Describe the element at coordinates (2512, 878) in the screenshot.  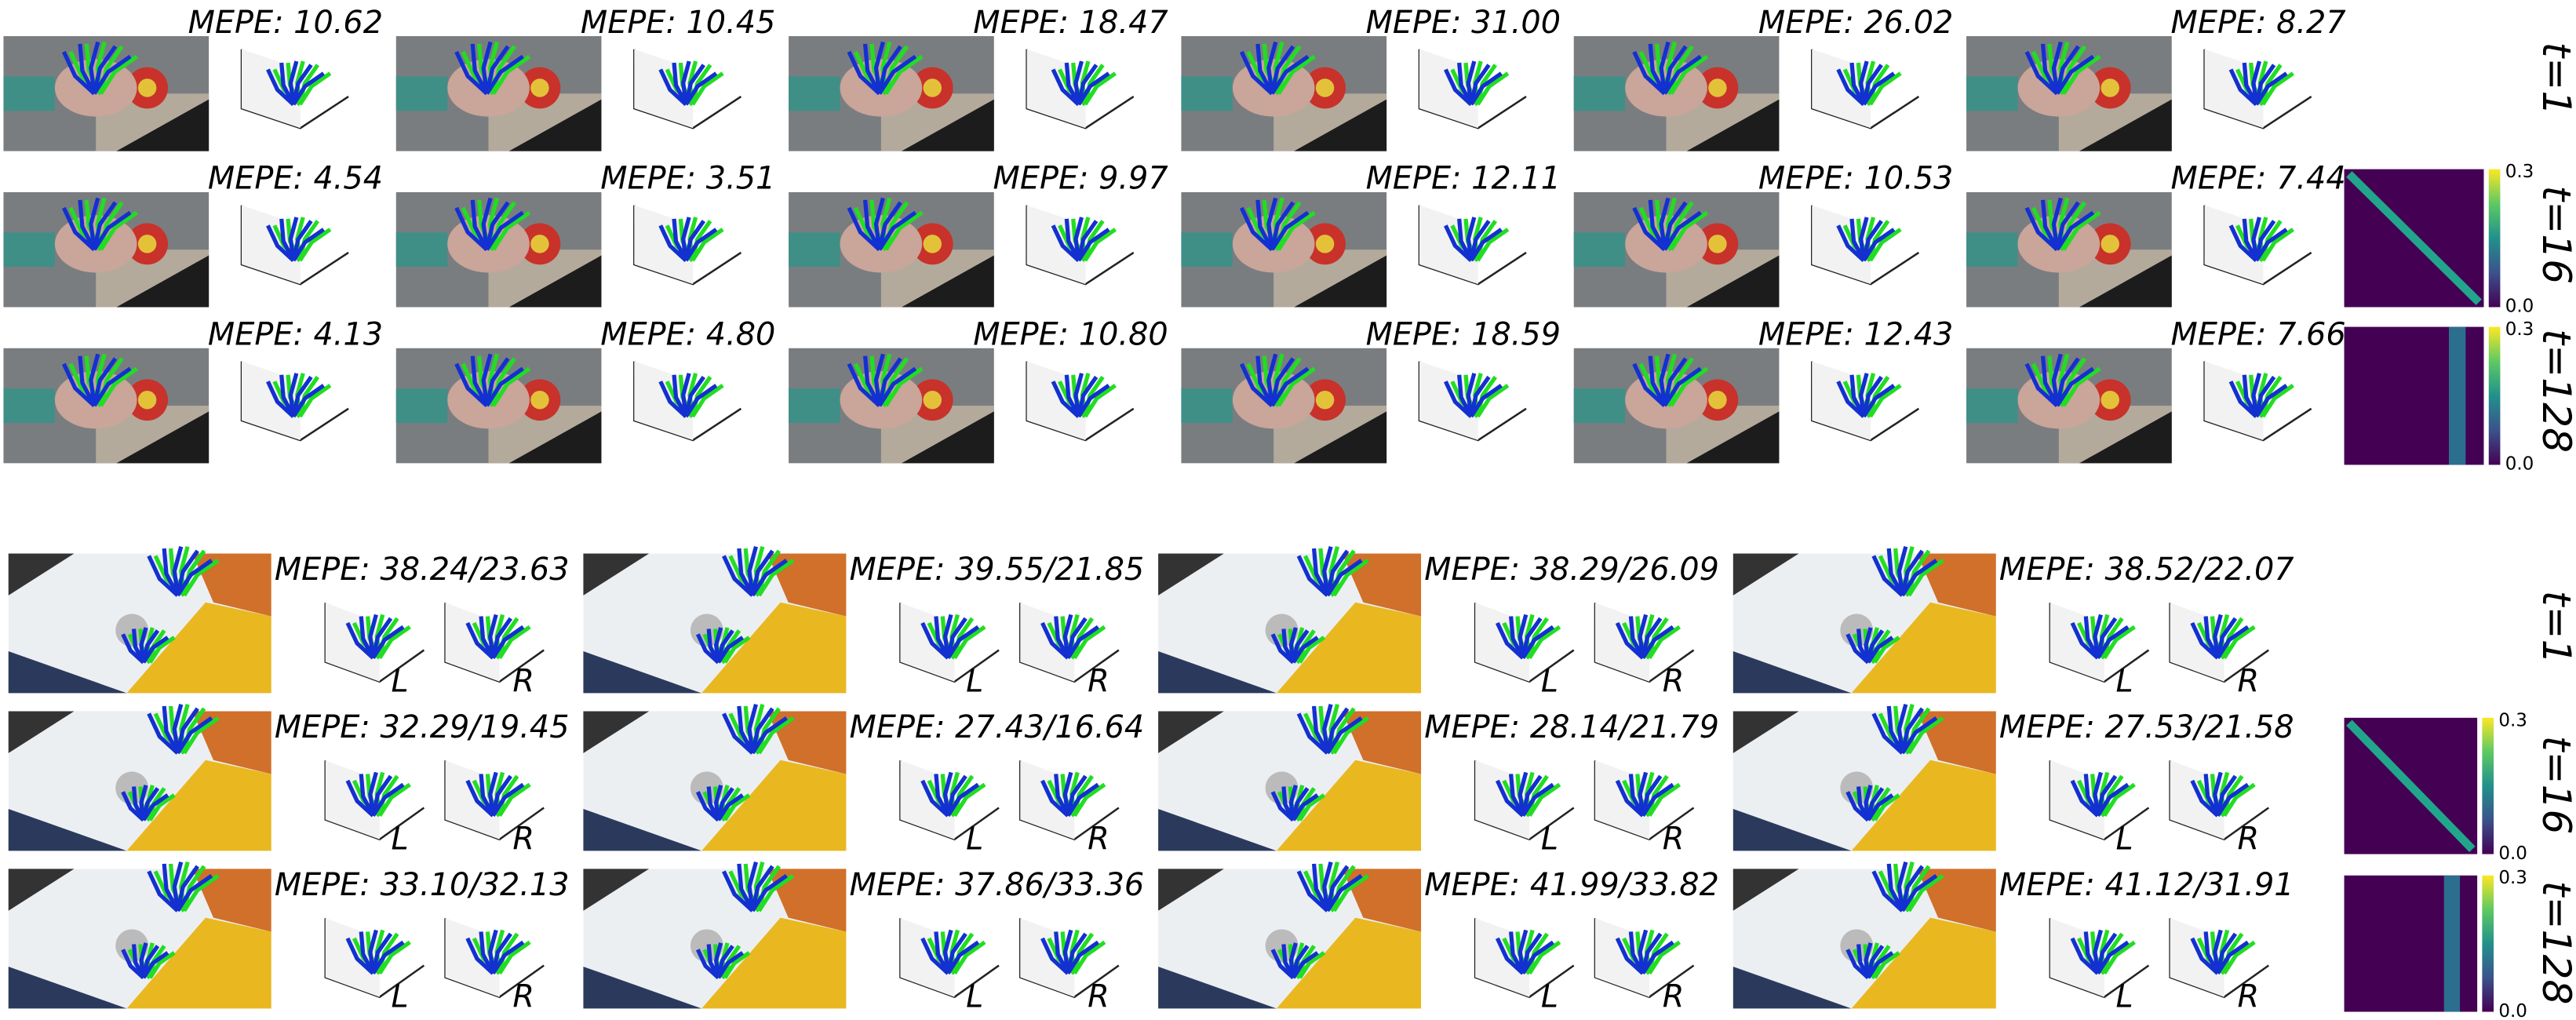
I see `colorbar-max: 0.3` at that location.